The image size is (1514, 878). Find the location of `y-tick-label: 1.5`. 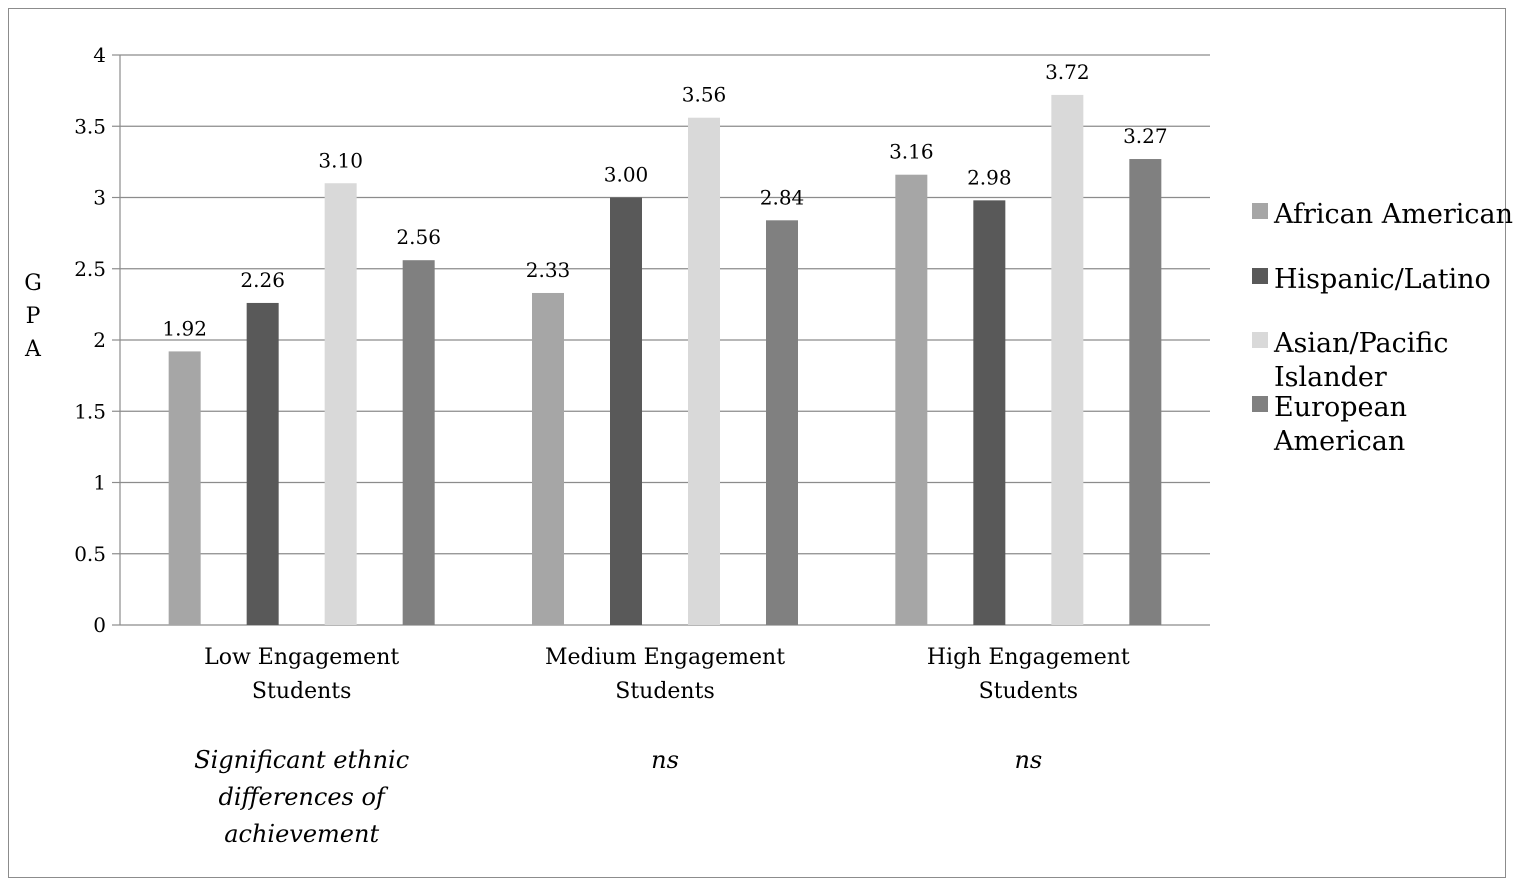

y-tick-label: 1.5 is located at coordinates (90, 411).